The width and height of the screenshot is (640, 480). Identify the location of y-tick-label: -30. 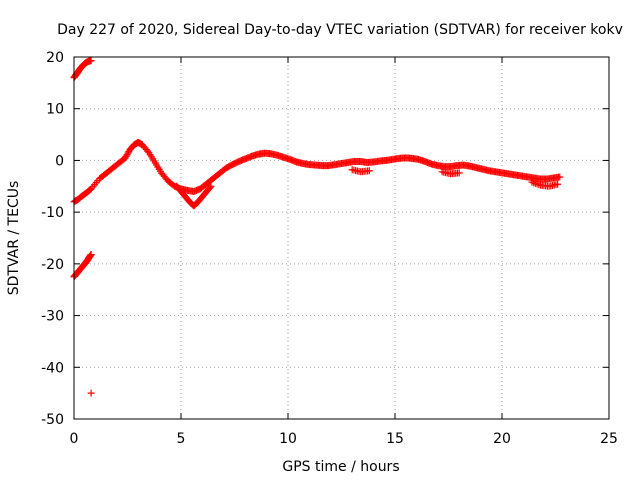
(52, 317).